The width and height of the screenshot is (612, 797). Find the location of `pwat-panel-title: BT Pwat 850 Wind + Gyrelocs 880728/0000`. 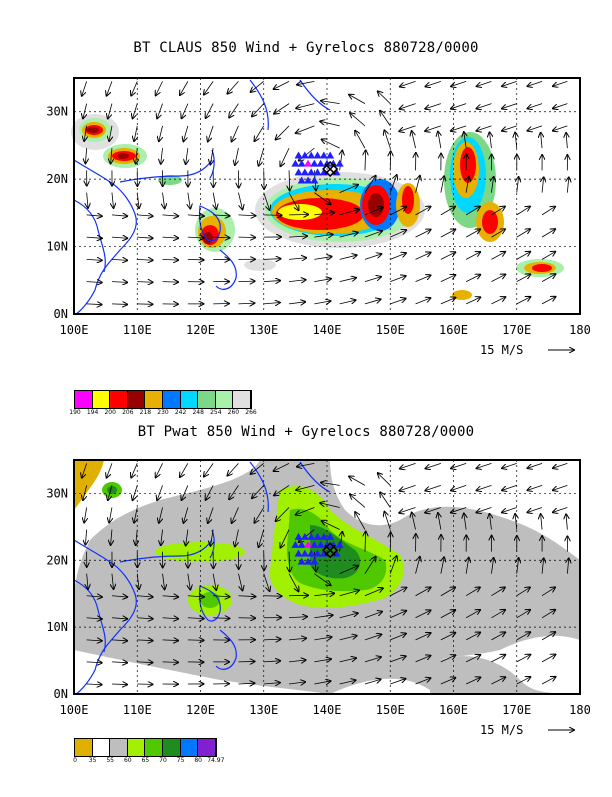

pwat-panel-title: BT Pwat 850 Wind + Gyrelocs 880728/0000 is located at coordinates (306, 432).